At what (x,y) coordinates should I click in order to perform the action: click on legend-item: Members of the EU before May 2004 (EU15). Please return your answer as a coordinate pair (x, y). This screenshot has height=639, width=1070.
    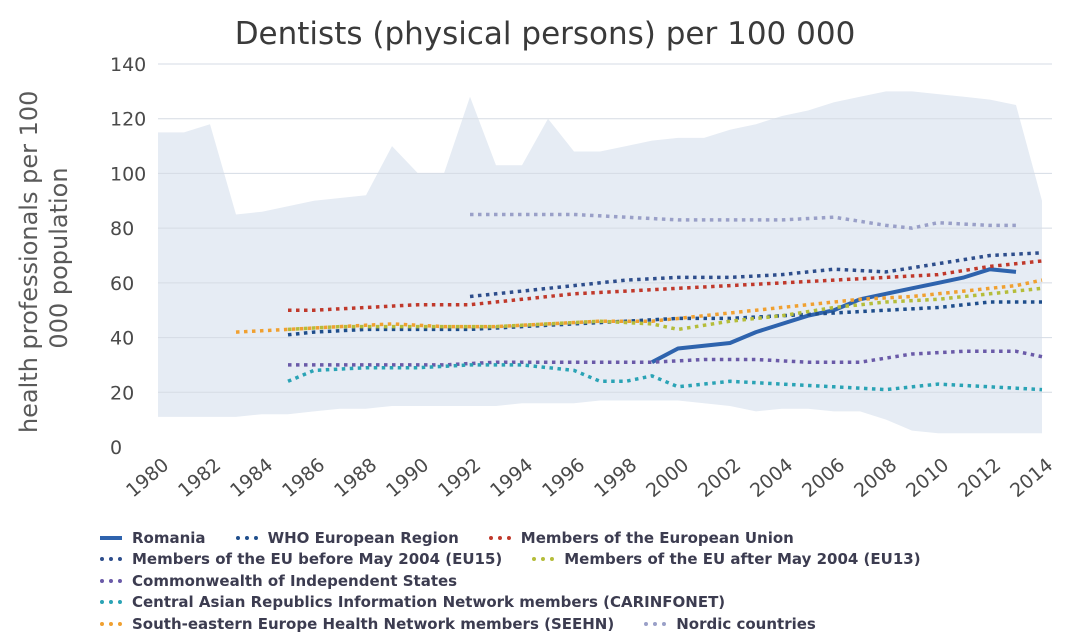
    Looking at the image, I should click on (301, 559).